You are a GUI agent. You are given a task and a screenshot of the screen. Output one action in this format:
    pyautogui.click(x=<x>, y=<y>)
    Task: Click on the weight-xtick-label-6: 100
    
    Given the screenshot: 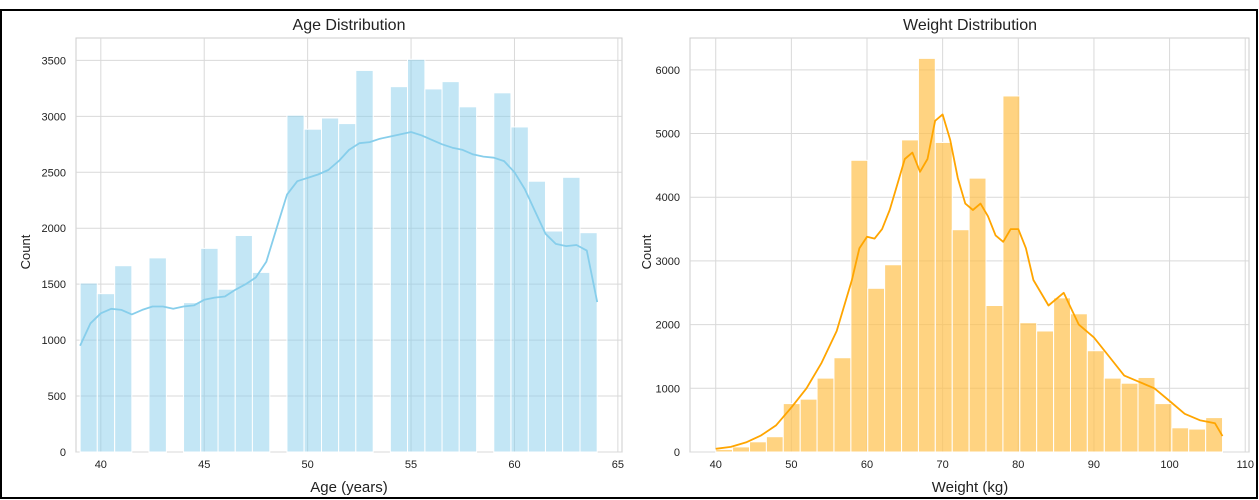 What is the action you would take?
    pyautogui.click(x=1169, y=465)
    